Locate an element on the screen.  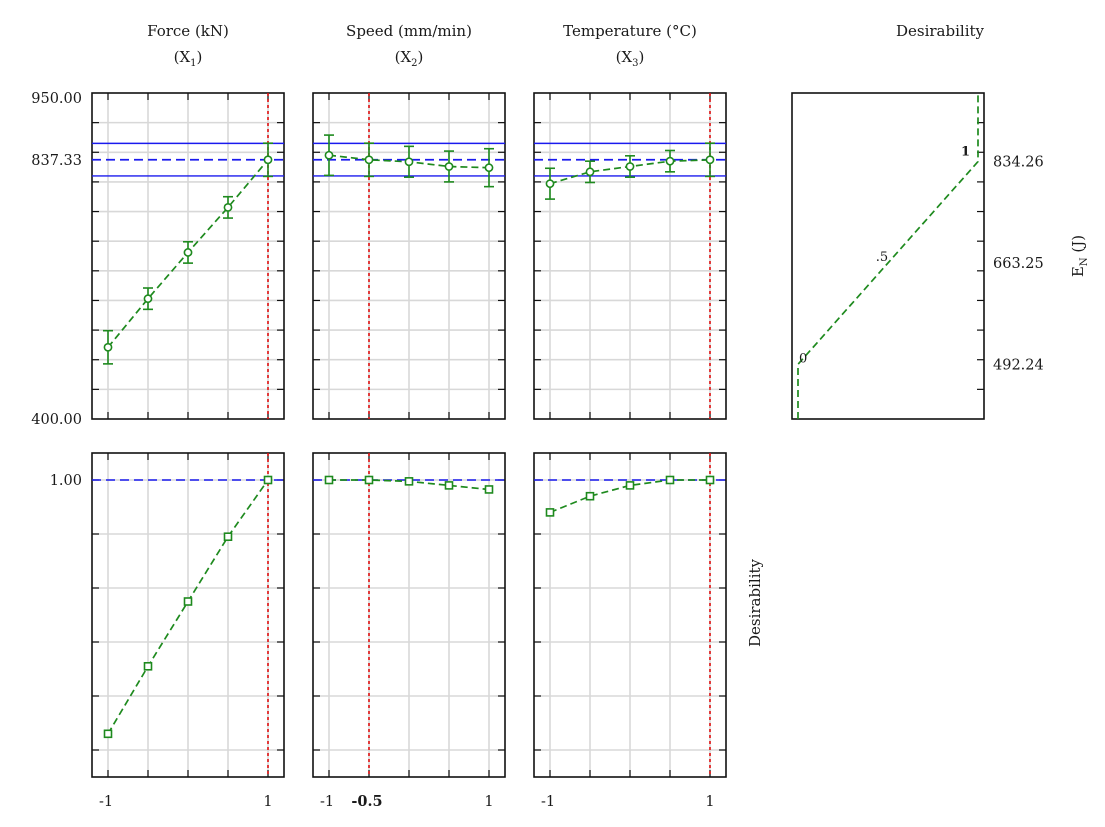
desirability-level-label-0: 0 is located at coordinates (803, 358).